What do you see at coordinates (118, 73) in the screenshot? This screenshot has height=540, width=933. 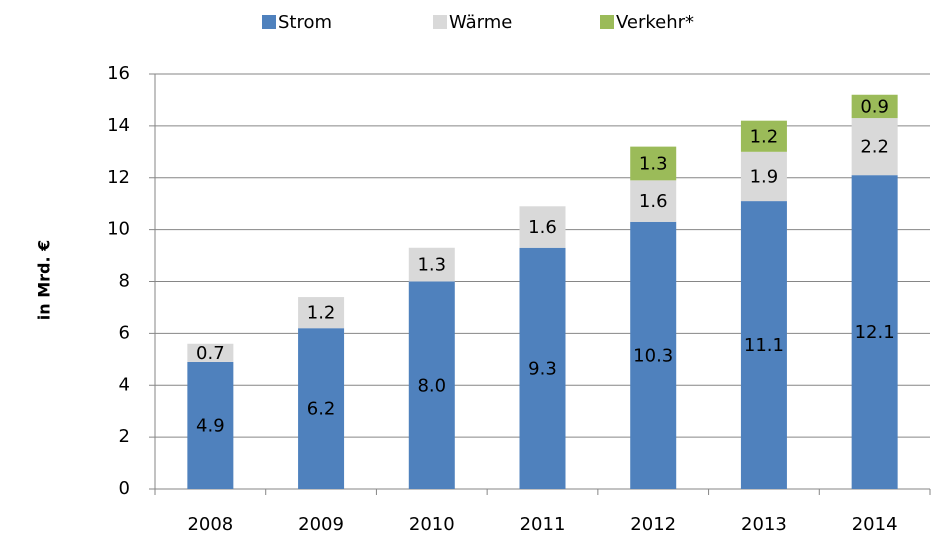 I see `y-tick-label: 16` at bounding box center [118, 73].